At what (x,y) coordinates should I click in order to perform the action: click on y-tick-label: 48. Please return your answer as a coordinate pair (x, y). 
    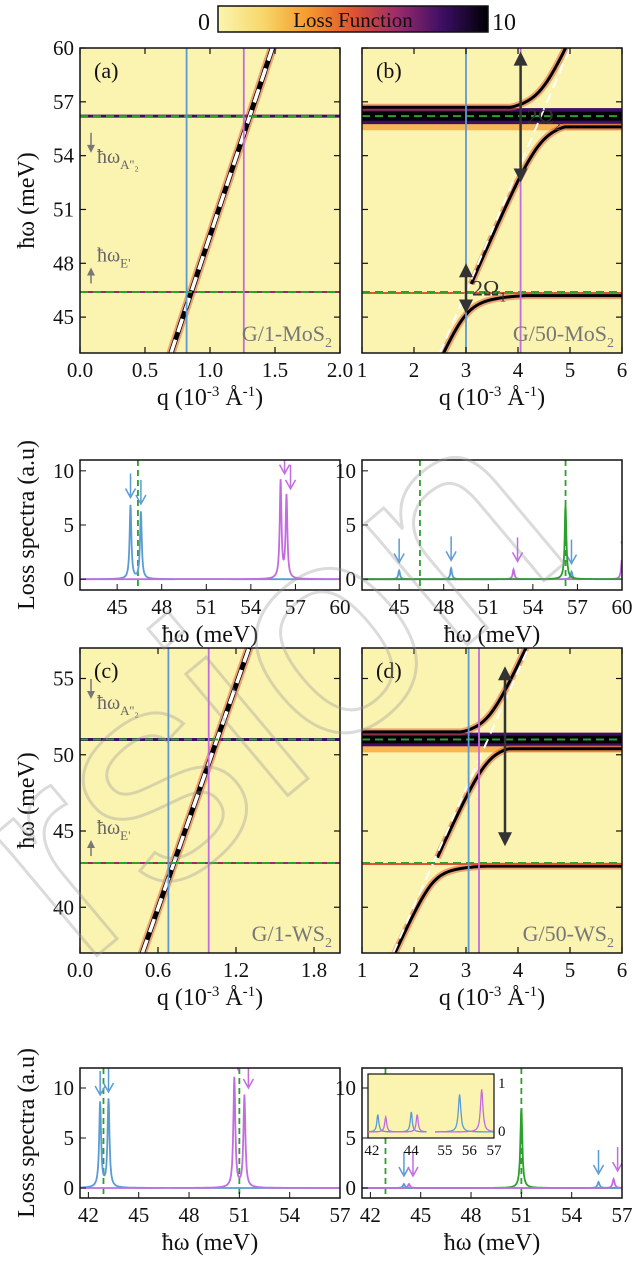
    Looking at the image, I should click on (63, 263).